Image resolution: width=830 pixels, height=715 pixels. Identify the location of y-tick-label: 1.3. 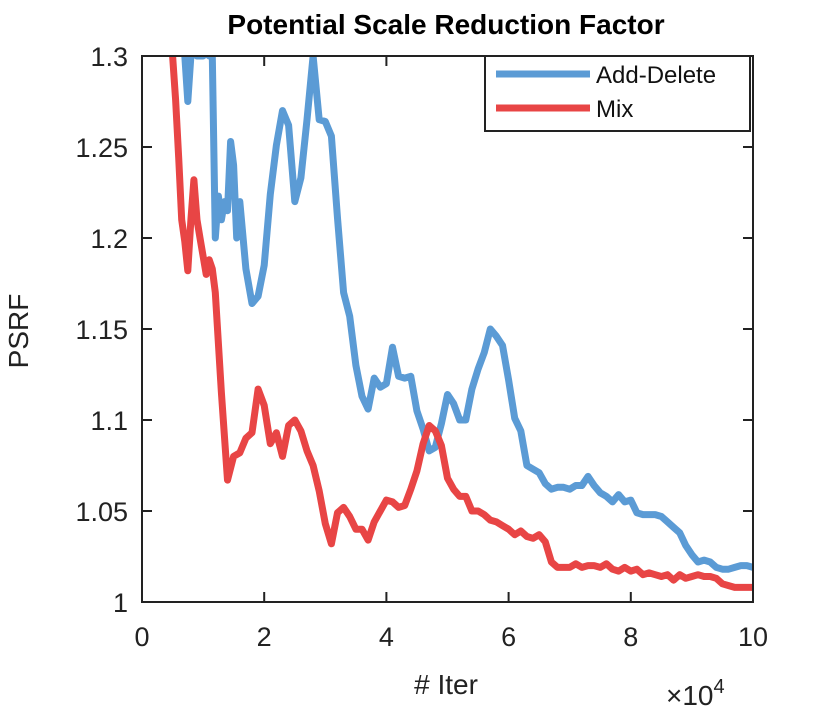
(109, 57).